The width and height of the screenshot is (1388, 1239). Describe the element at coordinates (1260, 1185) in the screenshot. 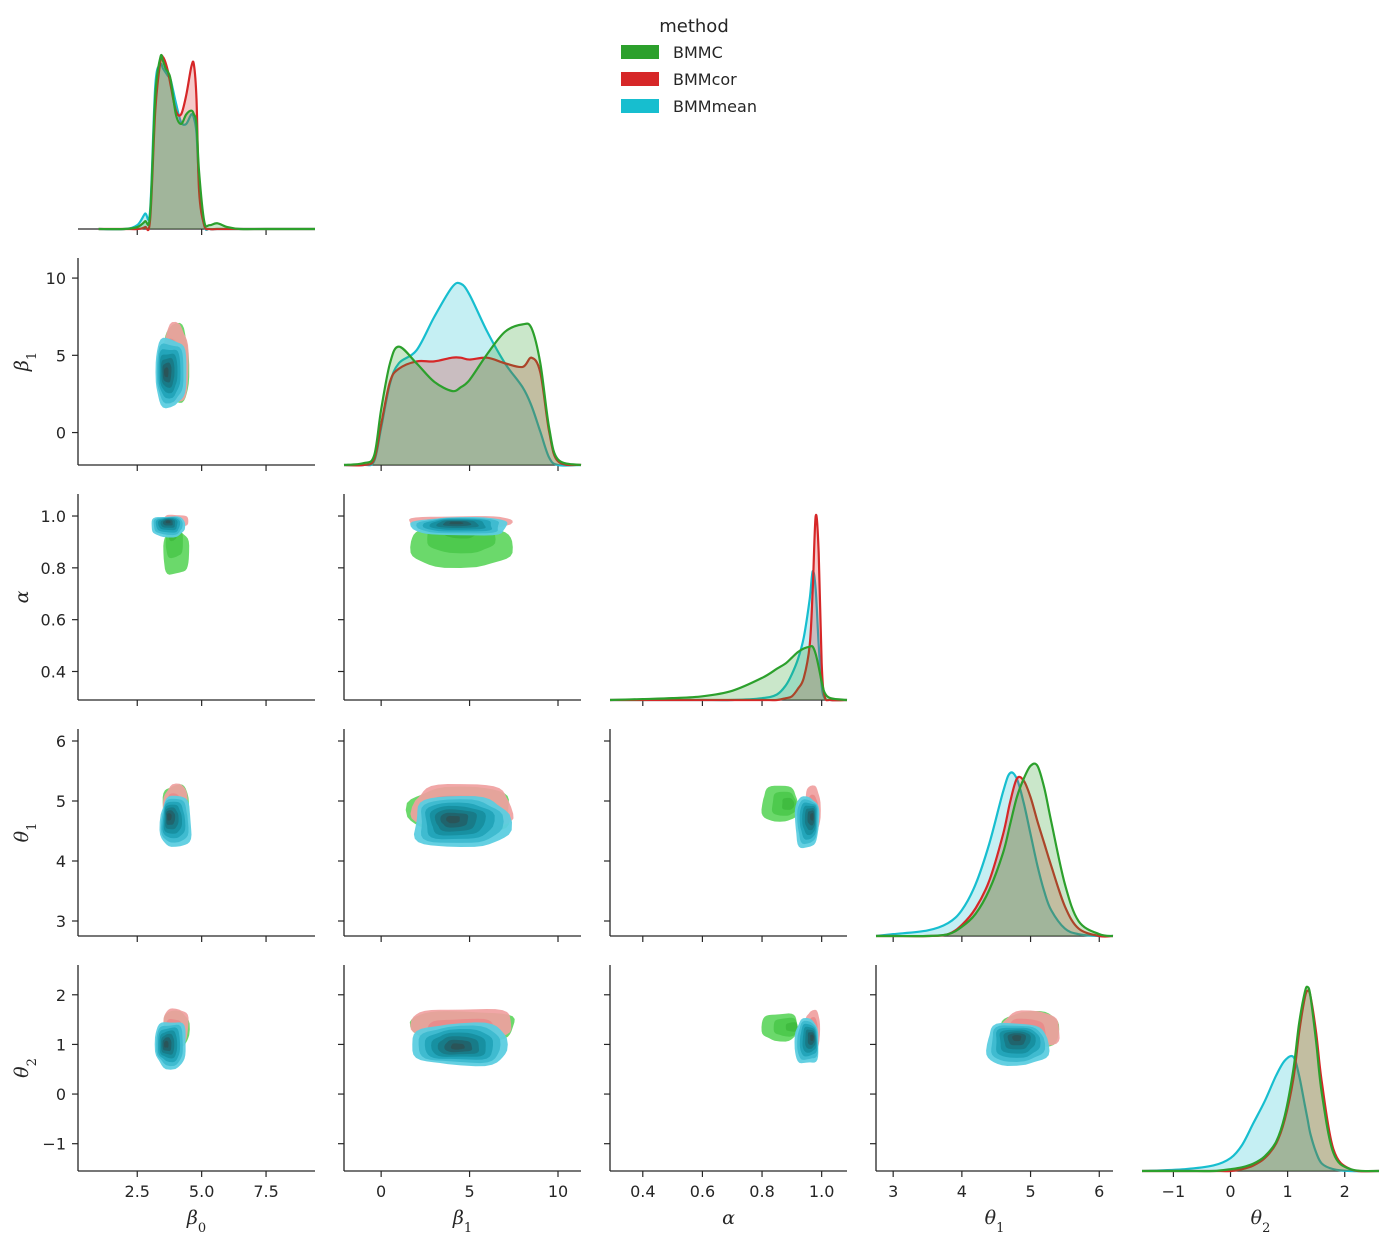

I see `cell-theta2-theta2: −1 0 1 2` at that location.